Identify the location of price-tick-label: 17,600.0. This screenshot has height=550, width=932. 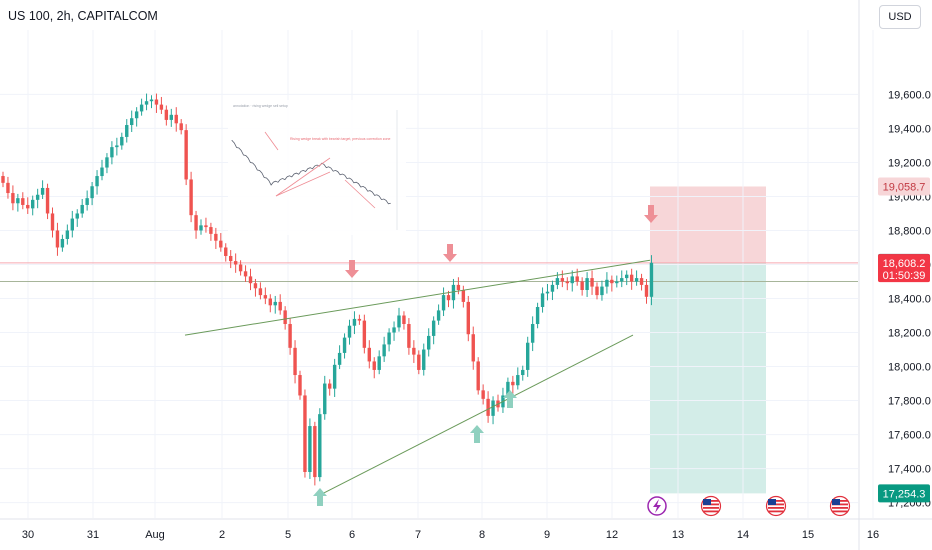
(909, 436).